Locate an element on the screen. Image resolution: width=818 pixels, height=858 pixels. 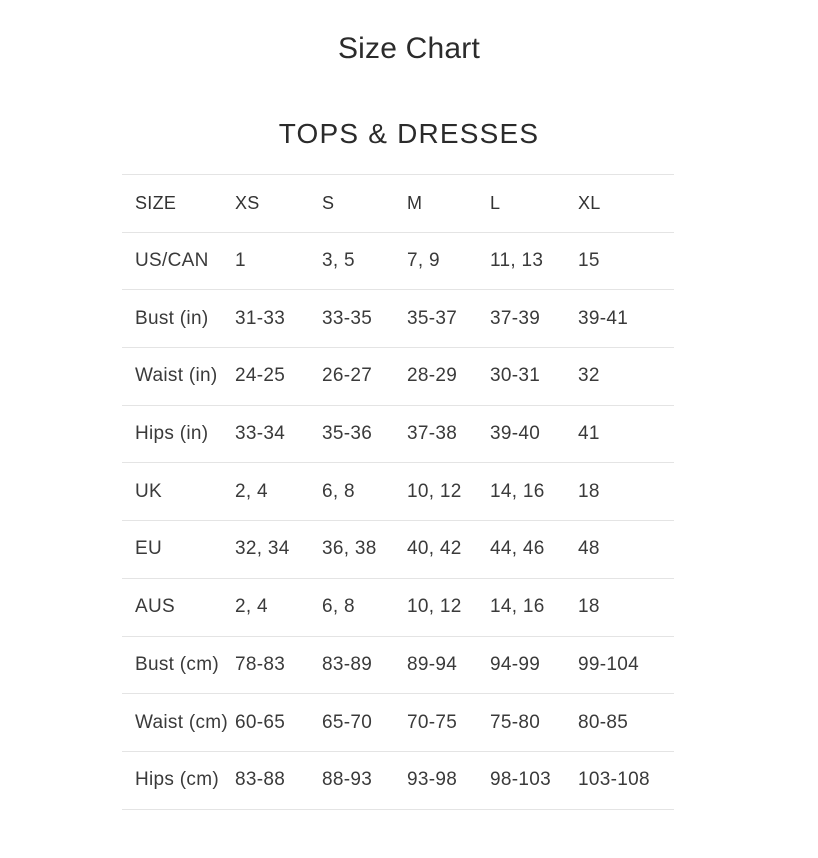
table-row: UK 2, 4 6, 8 10, 12 14, 16 18 is located at coordinates (398, 492).